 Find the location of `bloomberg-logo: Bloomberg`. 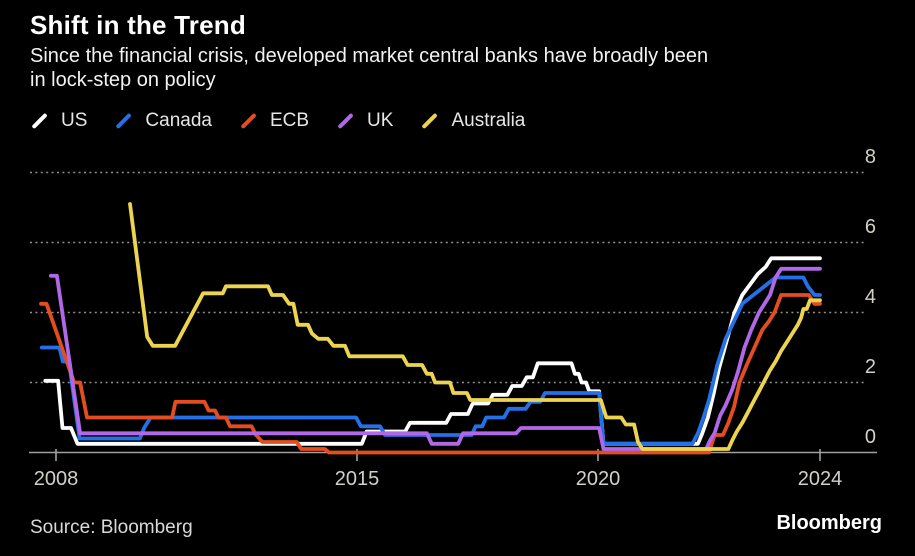

bloomberg-logo: Bloomberg is located at coordinates (829, 523).